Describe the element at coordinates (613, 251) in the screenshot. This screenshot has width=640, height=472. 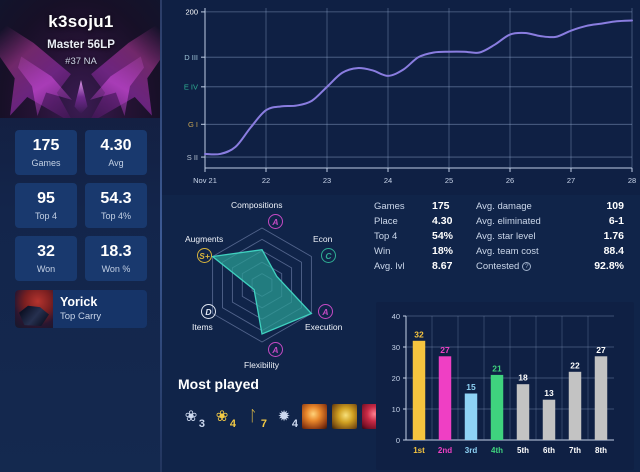
I see `stat-value: 88.4` at that location.